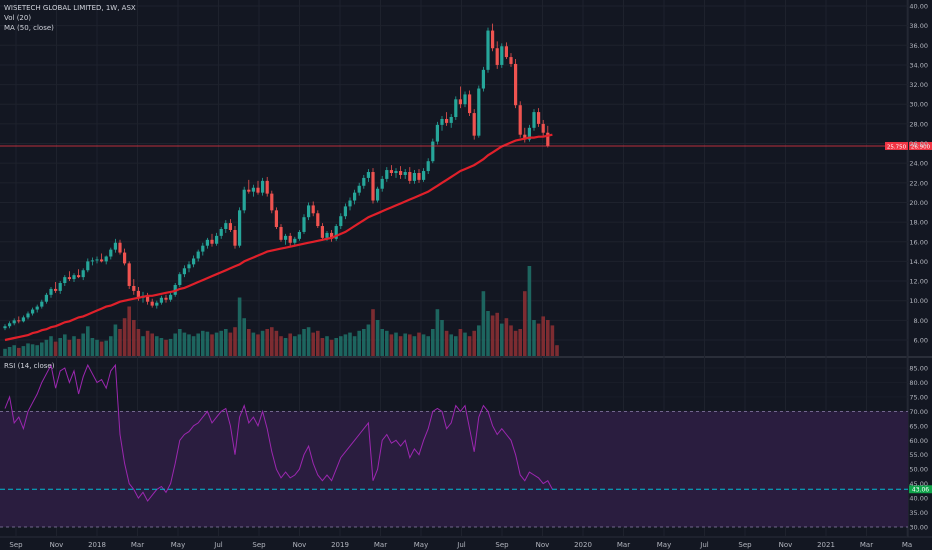 This screenshot has height=550, width=932. What do you see at coordinates (918, 426) in the screenshot?
I see `rsi-tick-label: 65.00` at bounding box center [918, 426].